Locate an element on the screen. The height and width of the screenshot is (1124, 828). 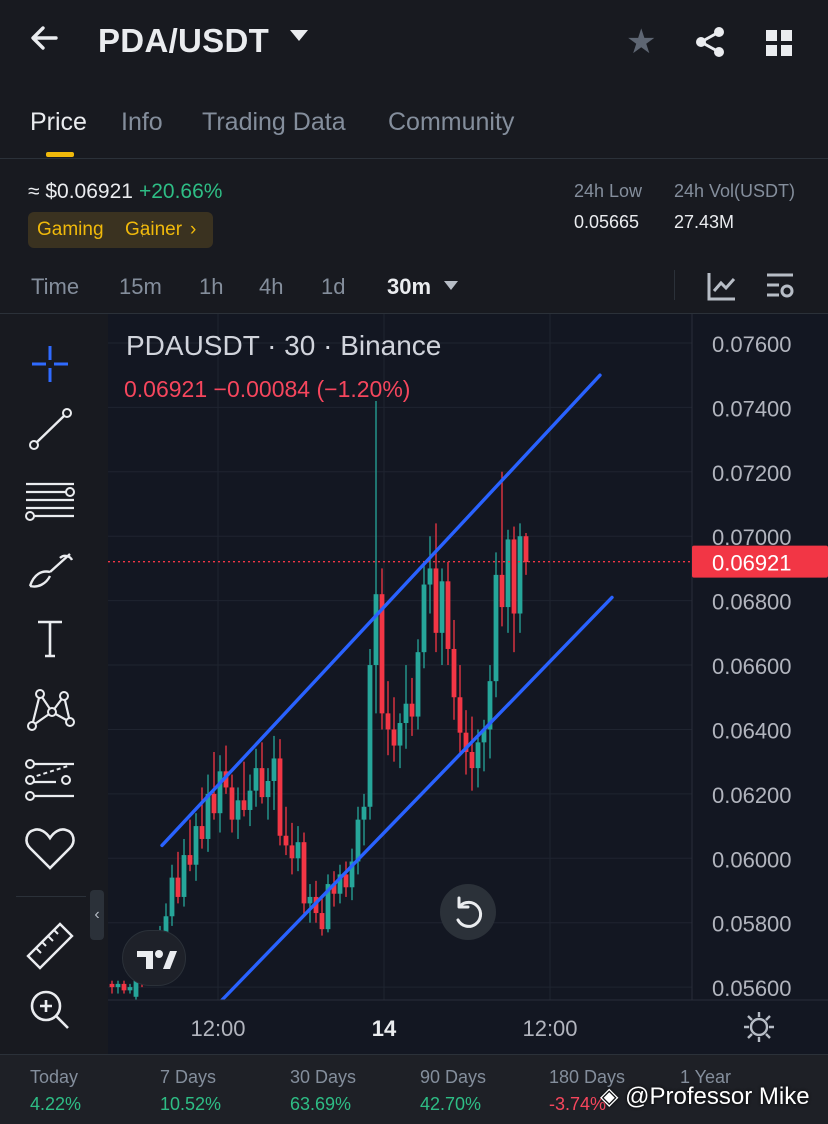
tab-community: Community is located at coordinates (451, 122).